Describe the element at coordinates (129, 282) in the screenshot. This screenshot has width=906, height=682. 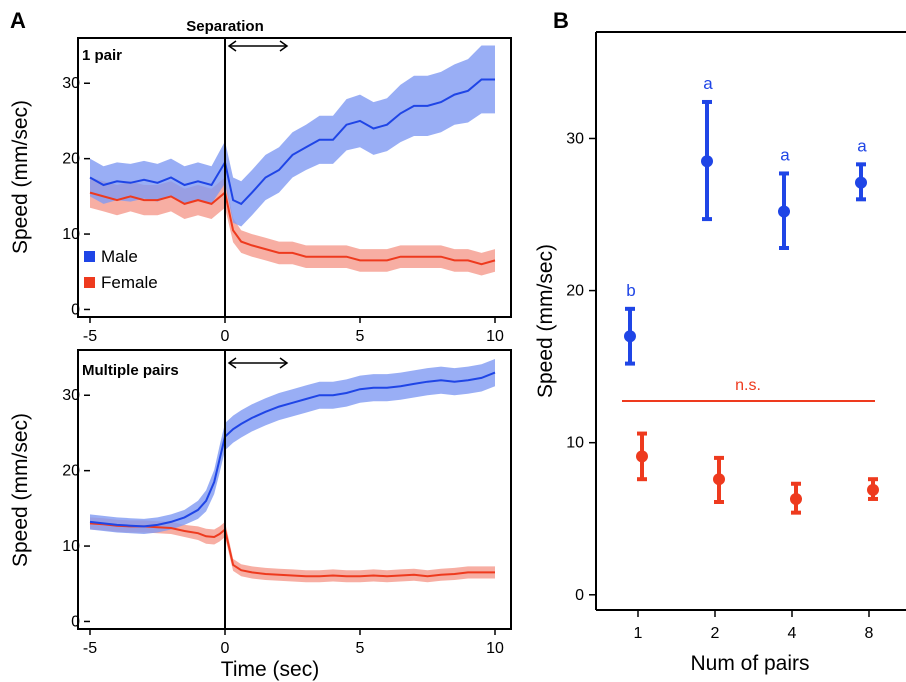
I see `legend-label-female: Female` at that location.